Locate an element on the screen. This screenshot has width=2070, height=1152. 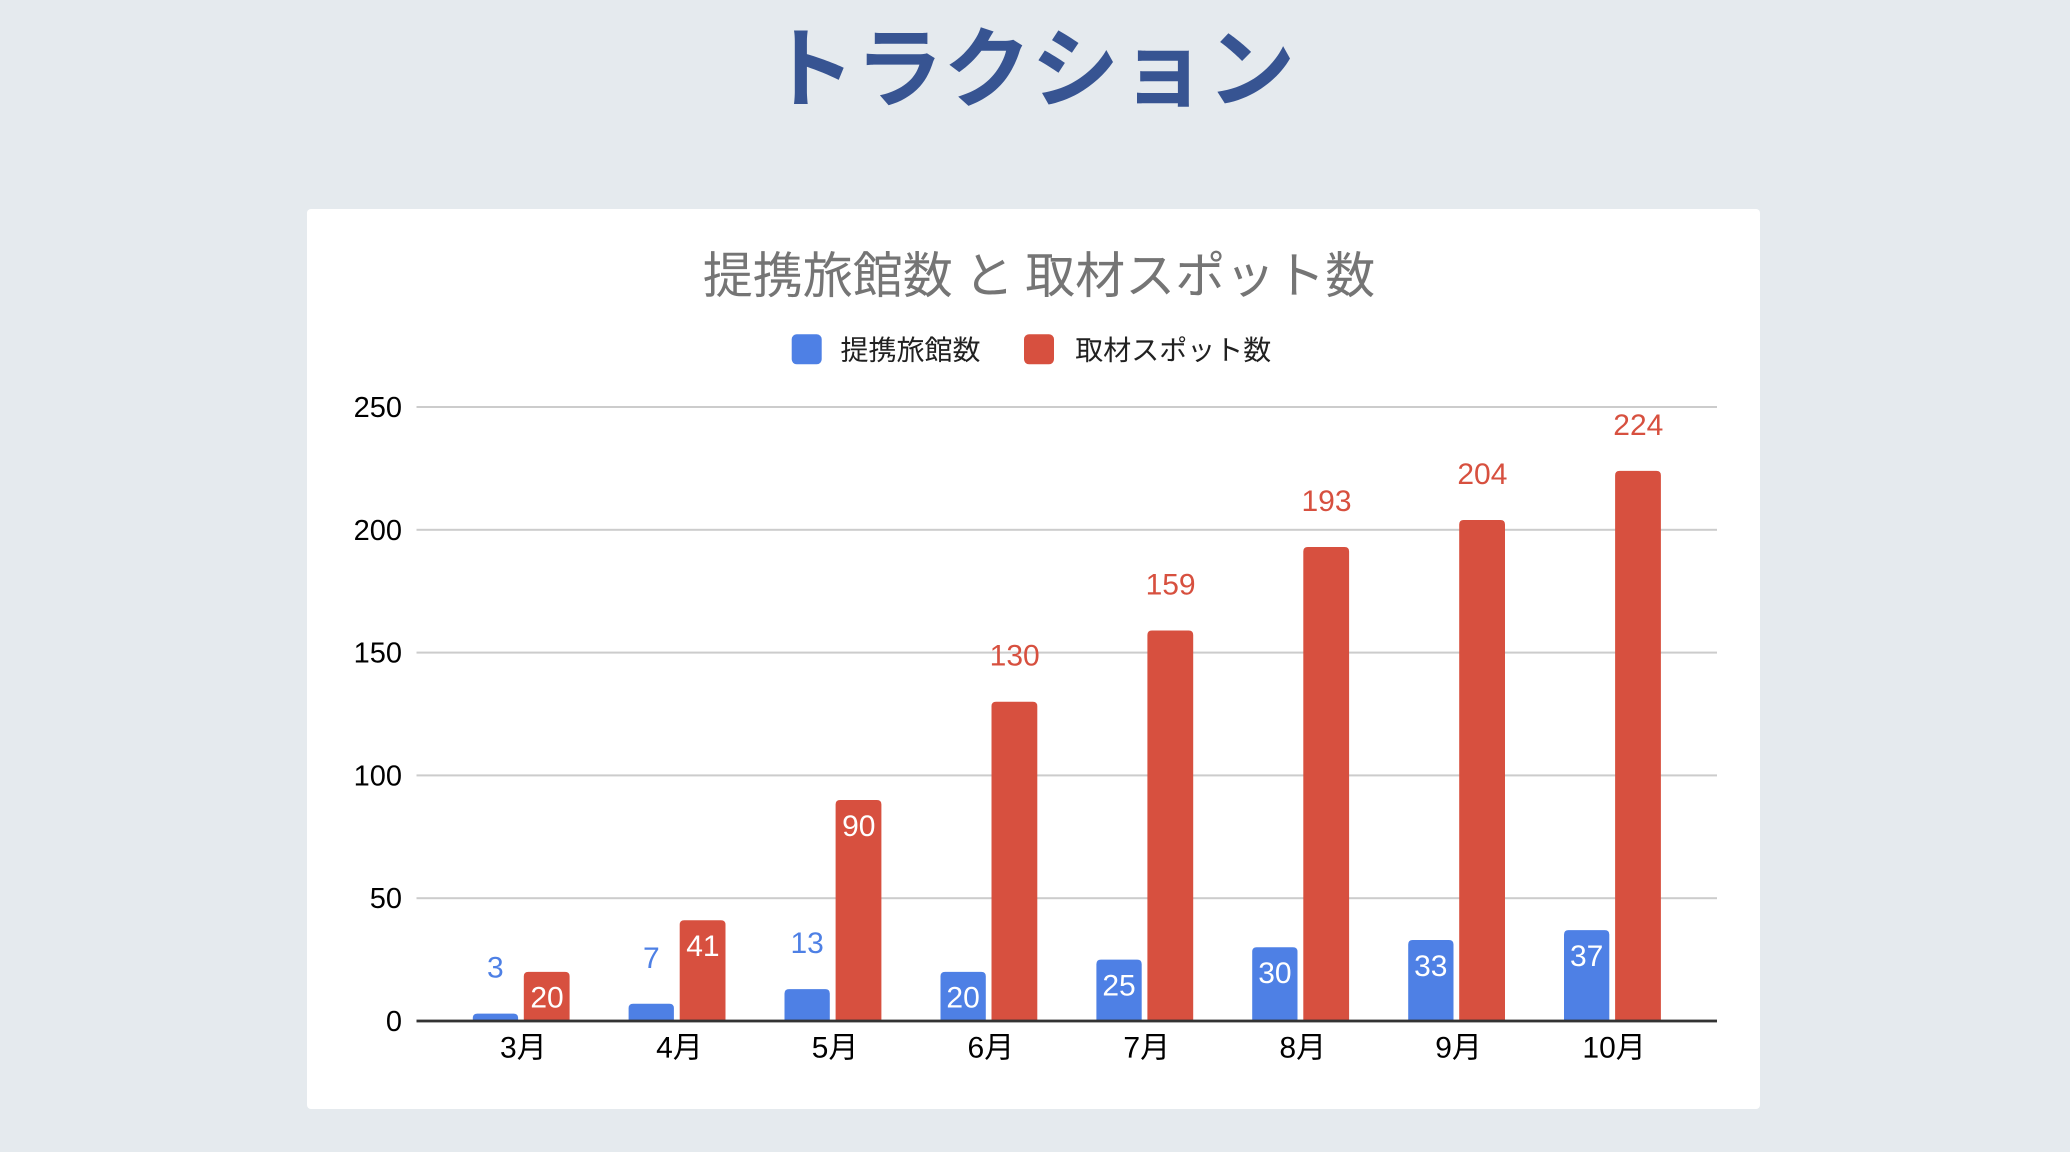
svg-text: 200 is located at coordinates (378, 531).